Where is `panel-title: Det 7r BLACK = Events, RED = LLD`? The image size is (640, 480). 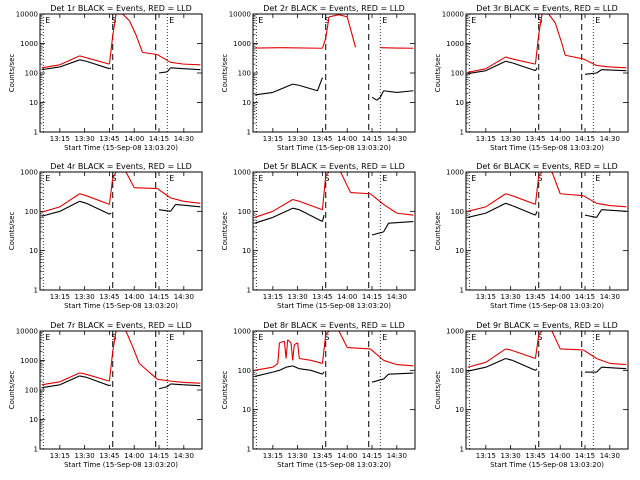
panel-title: Det 7r BLACK = Events, RED = LLD is located at coordinates (121, 325).